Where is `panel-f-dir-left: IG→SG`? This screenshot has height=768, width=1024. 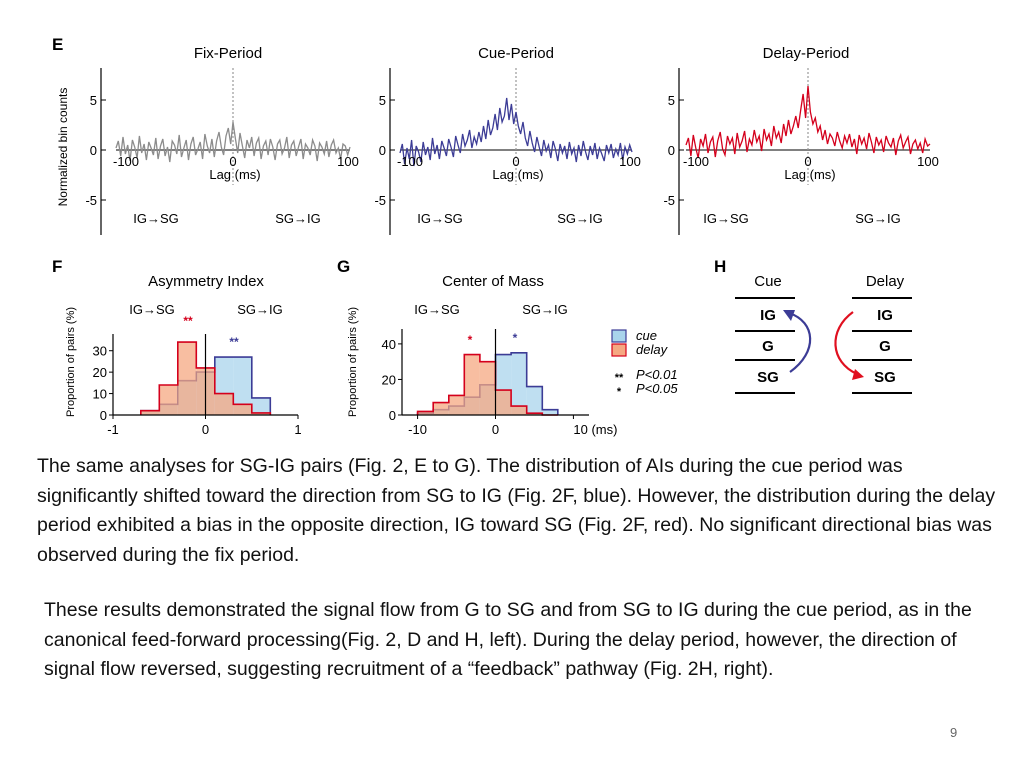
panel-f-dir-left: IG→SG is located at coordinates (152, 309).